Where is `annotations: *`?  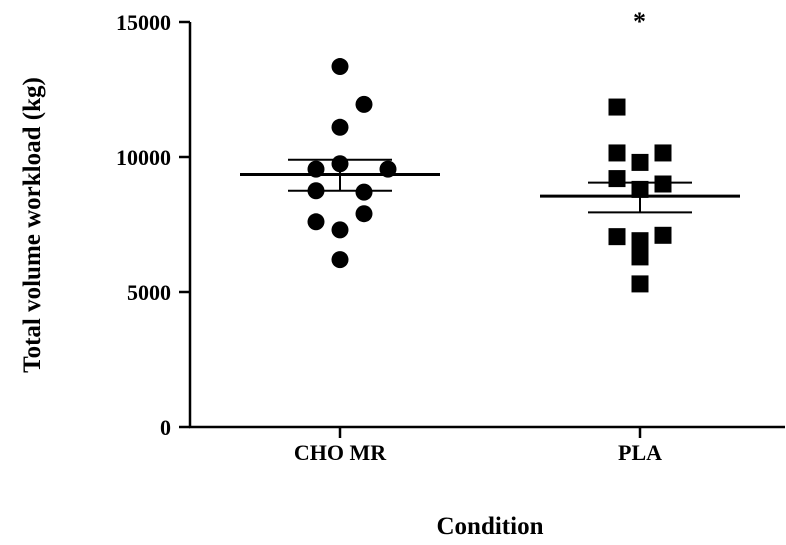 annotations: * is located at coordinates (639, 21).